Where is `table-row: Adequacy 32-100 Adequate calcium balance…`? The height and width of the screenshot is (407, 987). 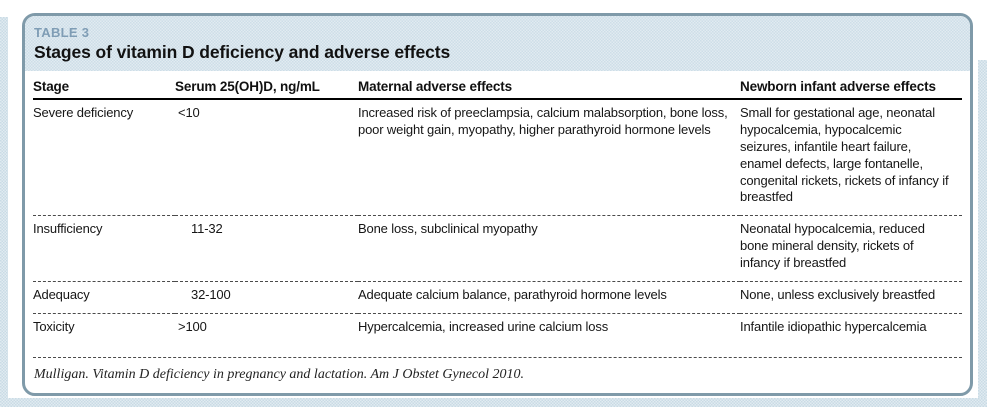
table-row: Adequacy 32-100 Adequate calcium balance… is located at coordinates (497, 297).